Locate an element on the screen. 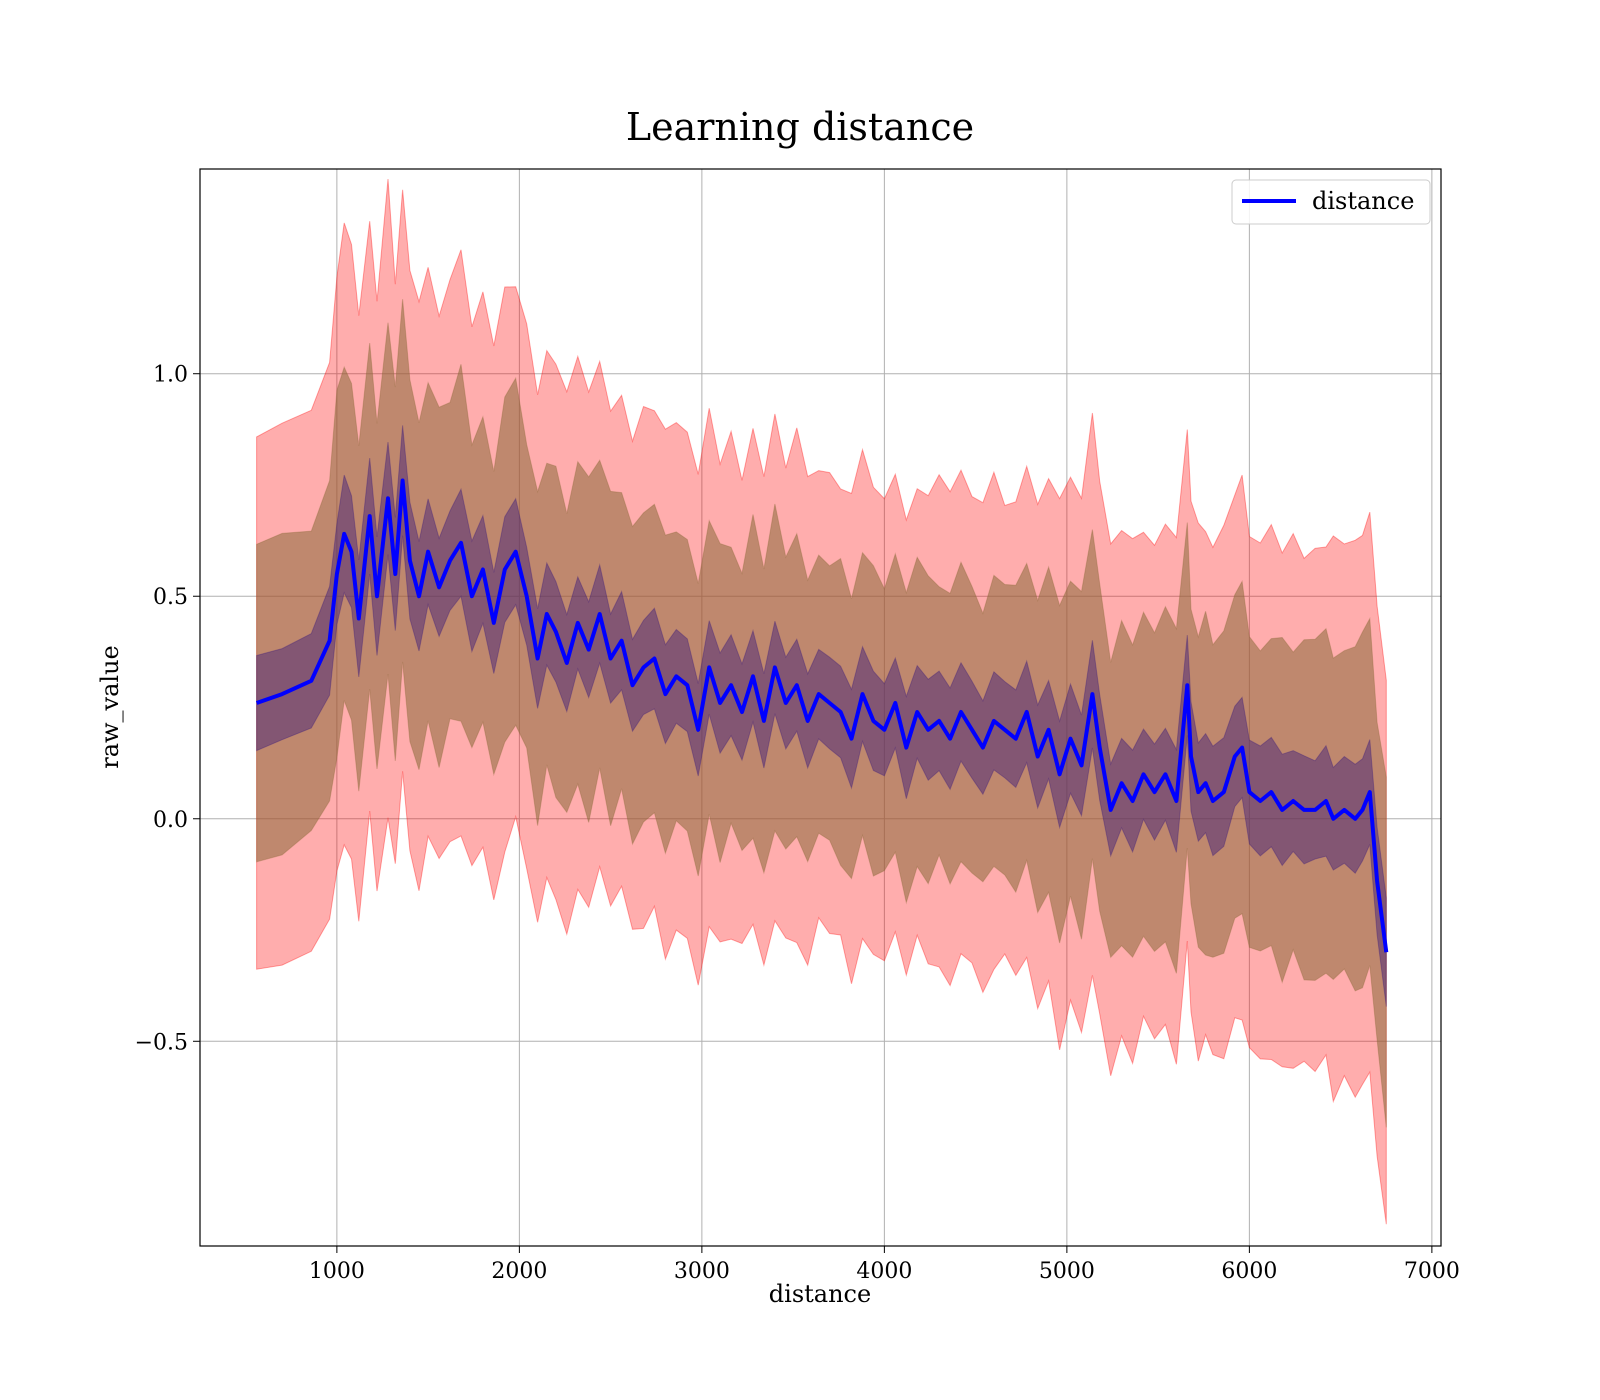  x-tick-label: 5000 is located at coordinates (1067, 1271).